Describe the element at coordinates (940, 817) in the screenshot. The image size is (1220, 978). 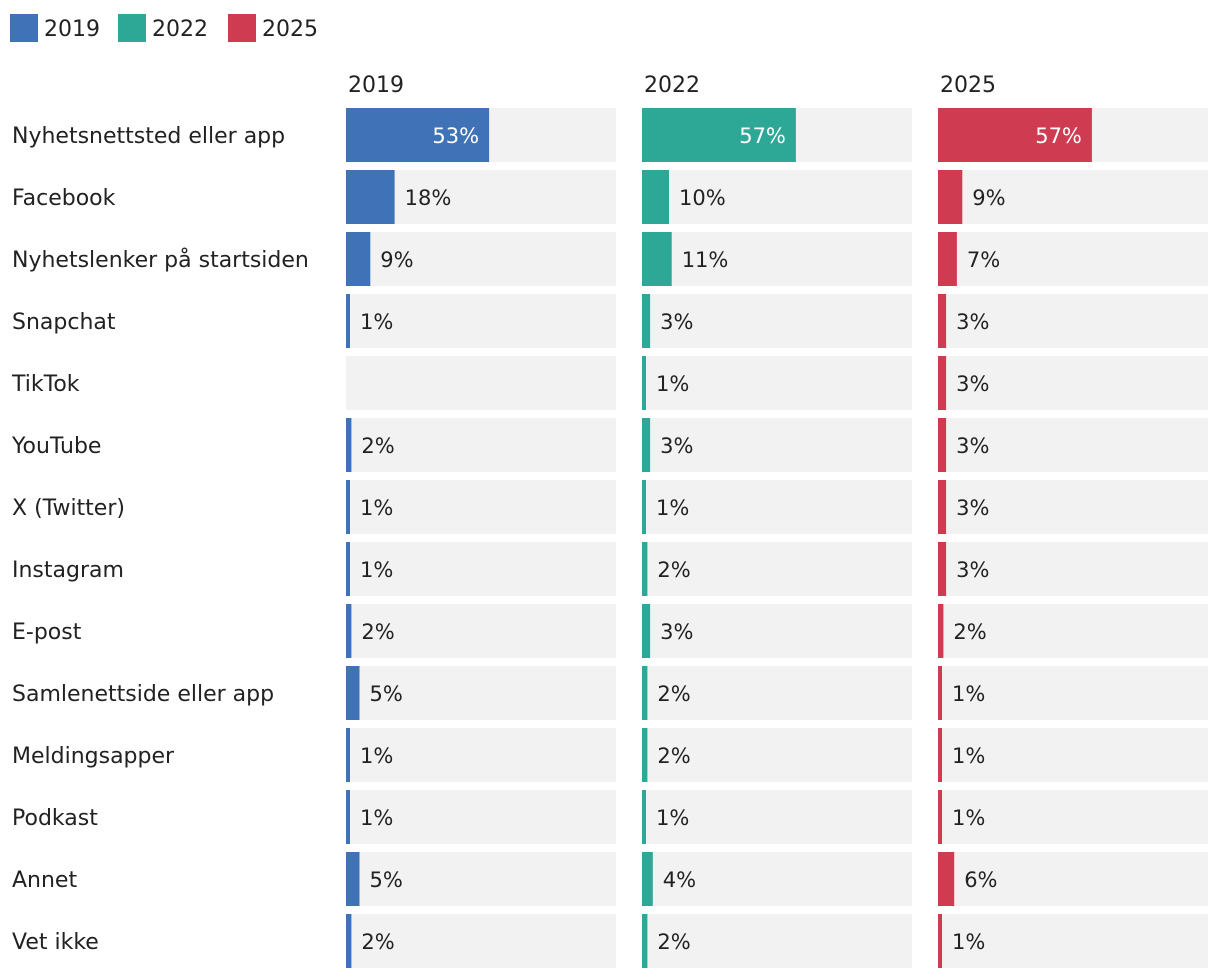
I see `bar-2025-podkast` at that location.